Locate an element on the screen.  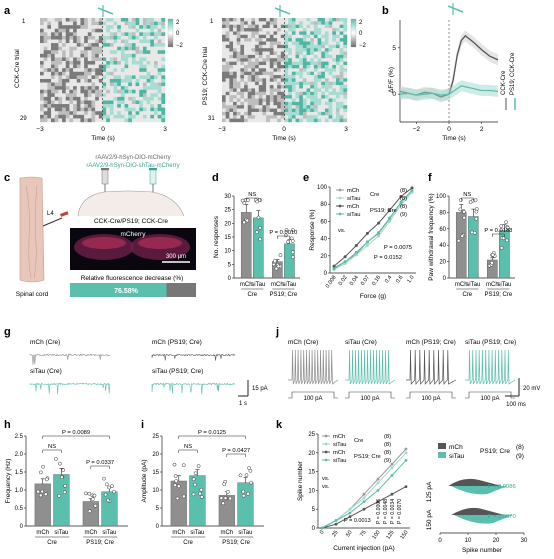
y-tick-label: 0 is located at coordinates (22, 527).